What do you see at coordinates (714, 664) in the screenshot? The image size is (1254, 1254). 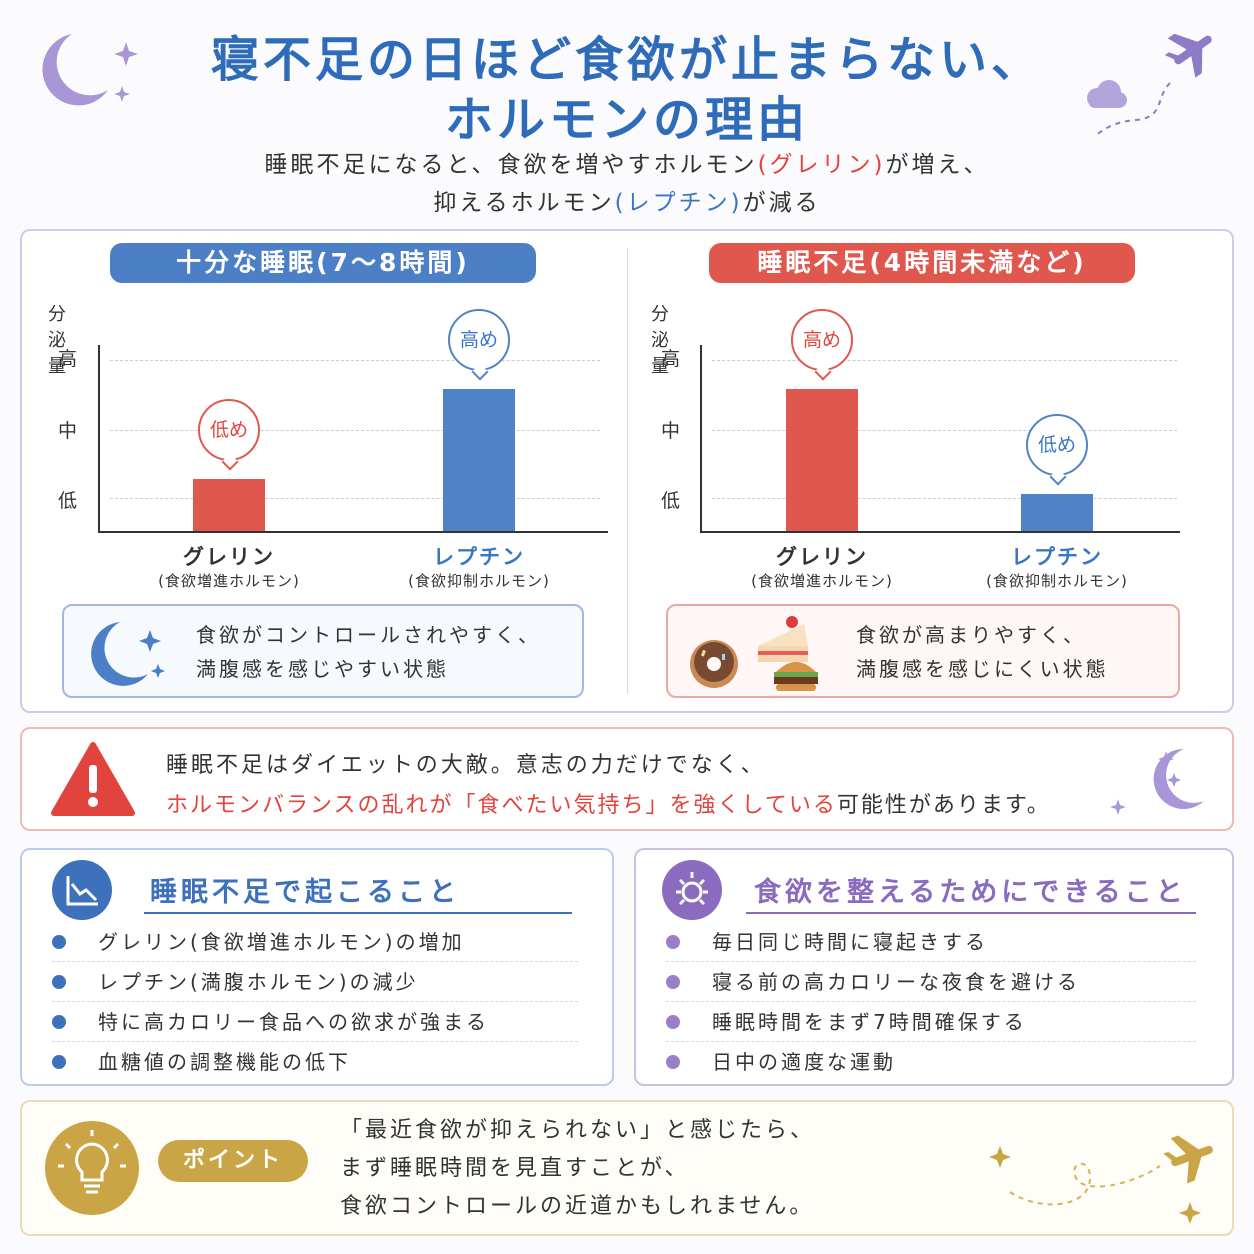 I see `donut-icon` at bounding box center [714, 664].